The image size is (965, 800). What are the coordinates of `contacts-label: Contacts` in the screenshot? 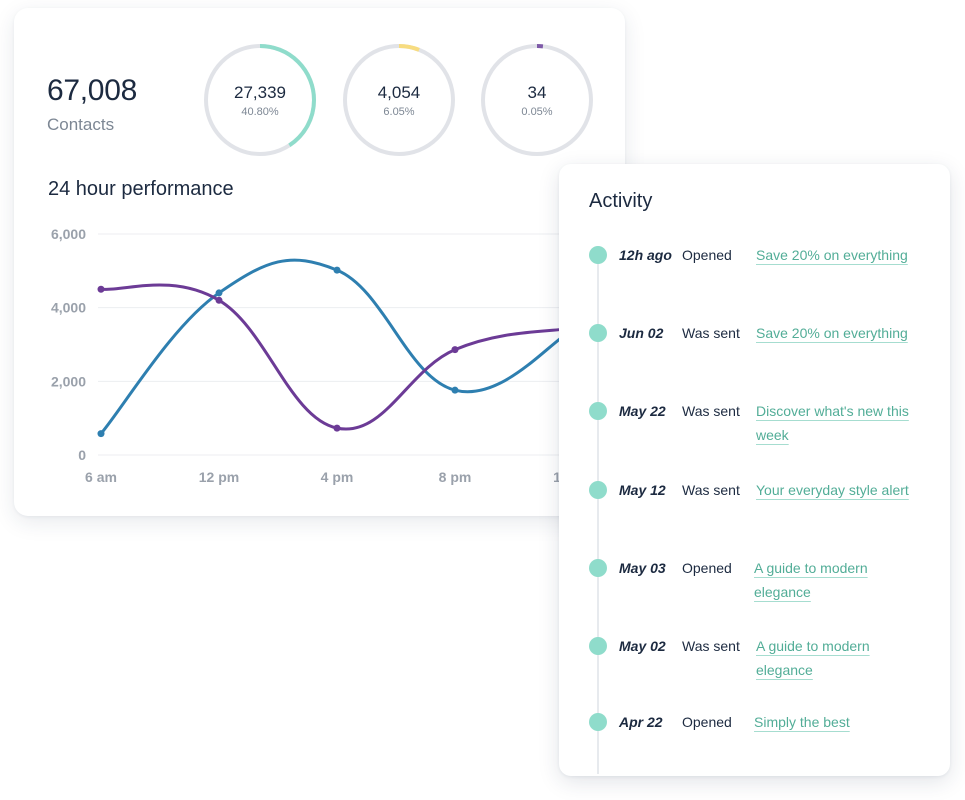 It's located at (81, 124).